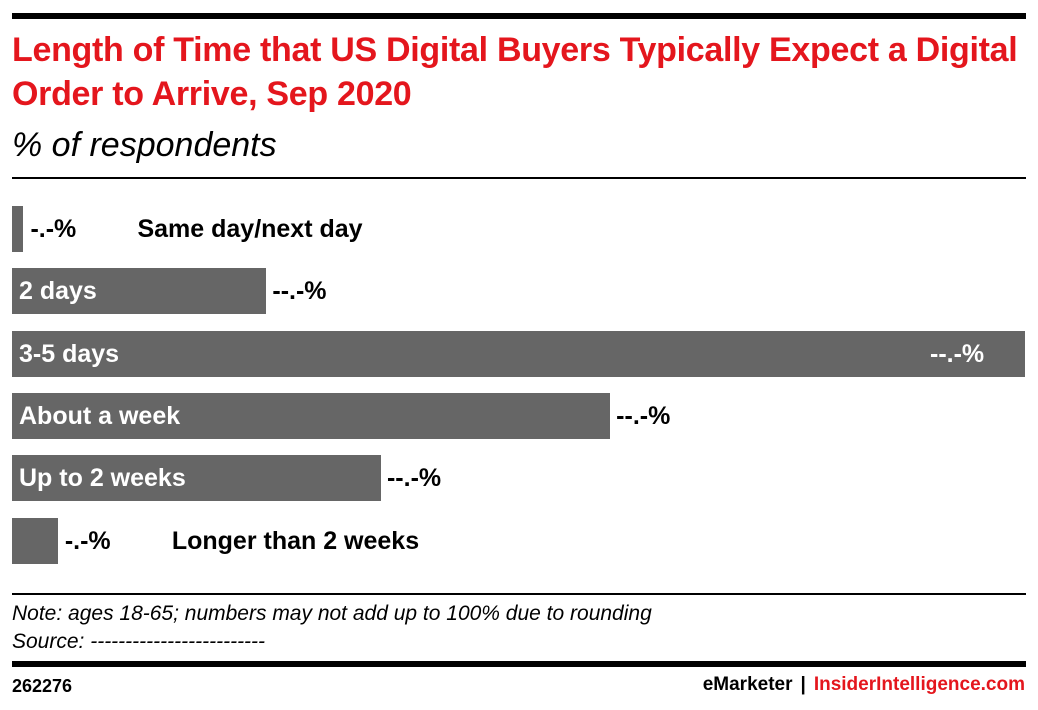 This screenshot has height=710, width=1038. Describe the element at coordinates (42, 686) in the screenshot. I see `chart-id: 262276` at that location.